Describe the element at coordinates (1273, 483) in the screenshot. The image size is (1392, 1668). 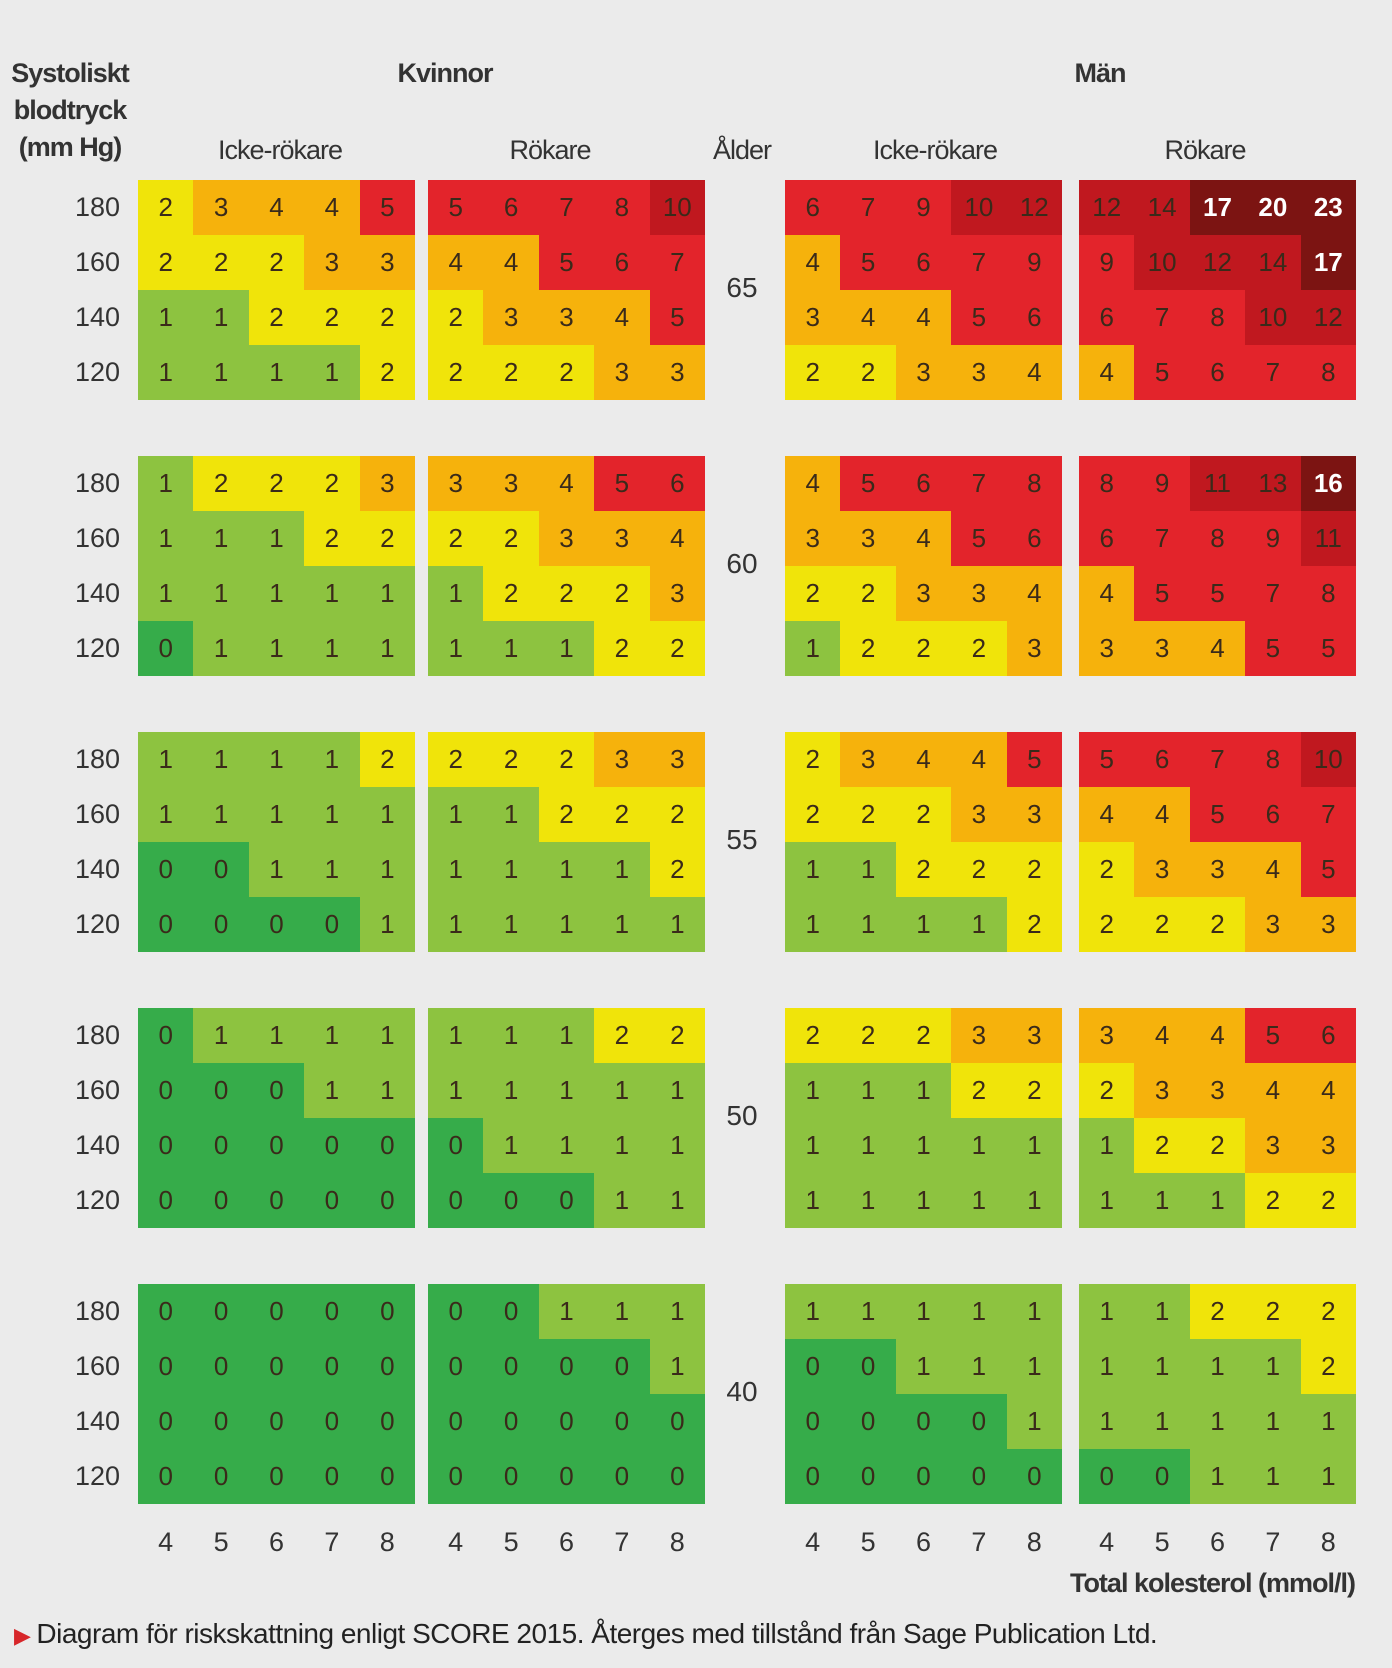
I see `risk-cell: 13` at that location.